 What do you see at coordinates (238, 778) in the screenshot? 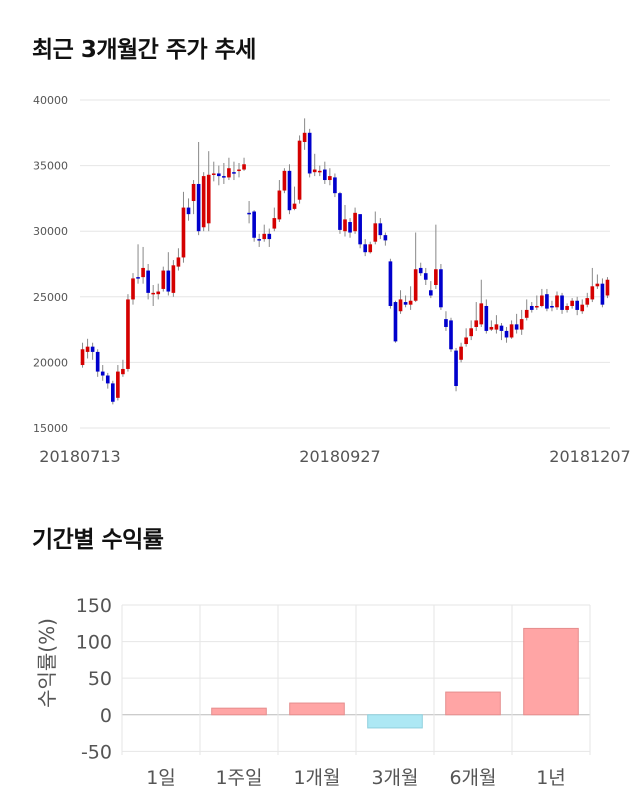
I see `returns-x-tick-label: 1주일` at bounding box center [238, 778].